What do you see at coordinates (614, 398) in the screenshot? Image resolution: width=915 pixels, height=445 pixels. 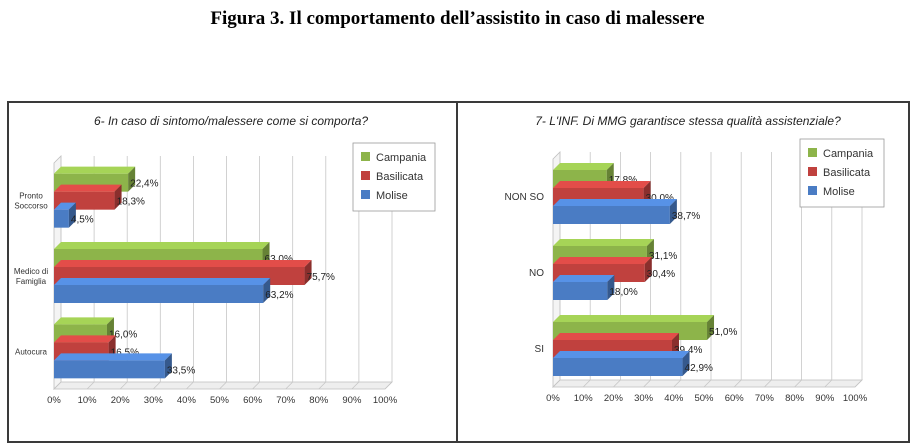 I see `x-tick-label: 20%` at bounding box center [614, 398].